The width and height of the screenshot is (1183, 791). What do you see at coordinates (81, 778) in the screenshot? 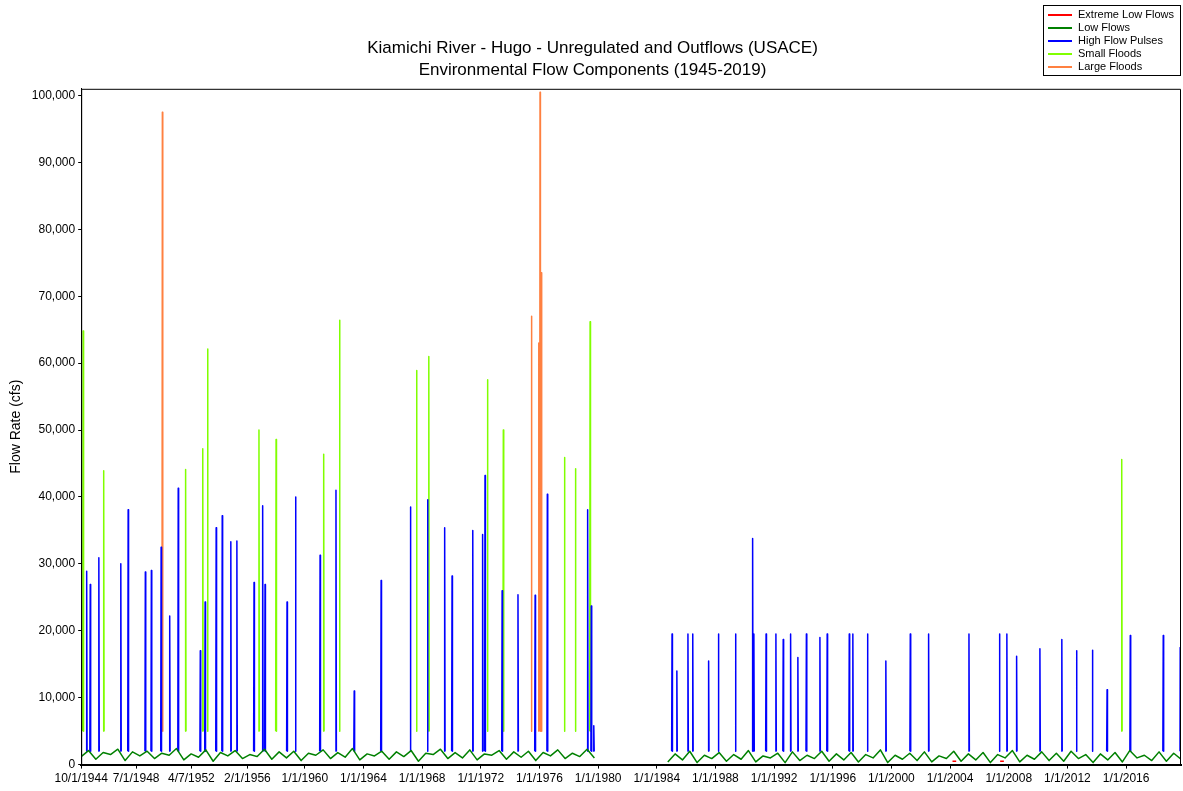
I see `x-tick-label: 10/1/1944` at bounding box center [81, 778].